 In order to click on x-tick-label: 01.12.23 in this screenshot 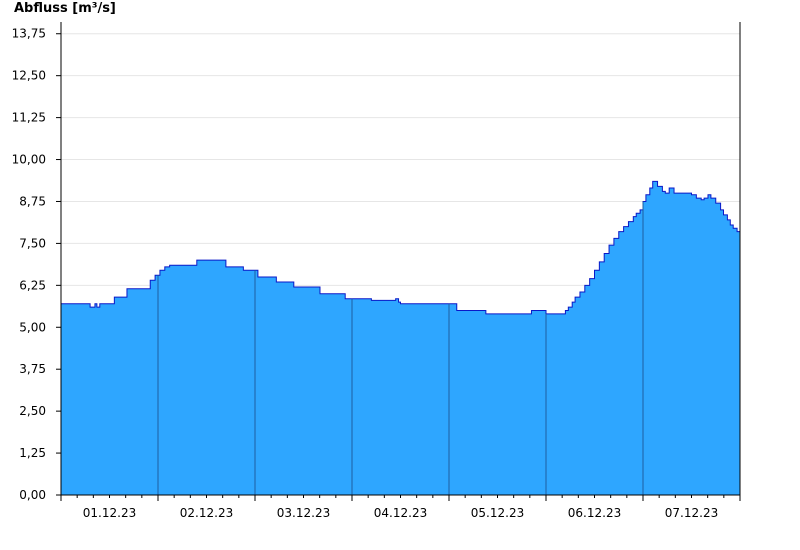, I will do `click(109, 513)`.